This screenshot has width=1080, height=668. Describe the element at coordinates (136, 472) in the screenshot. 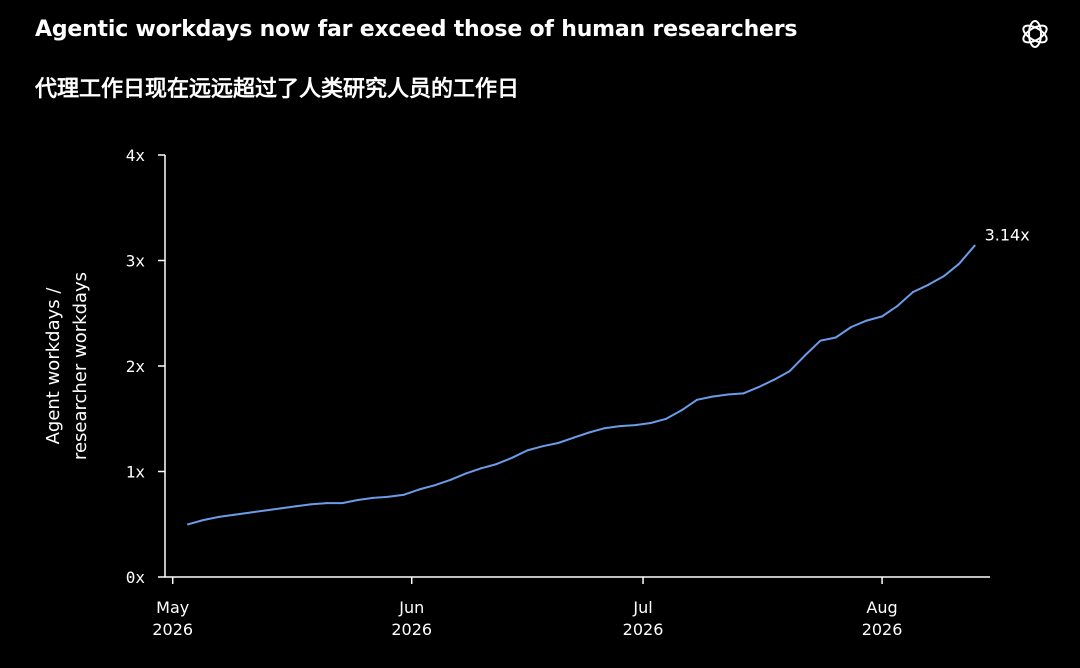

I see `y-tick-label: 1x` at that location.